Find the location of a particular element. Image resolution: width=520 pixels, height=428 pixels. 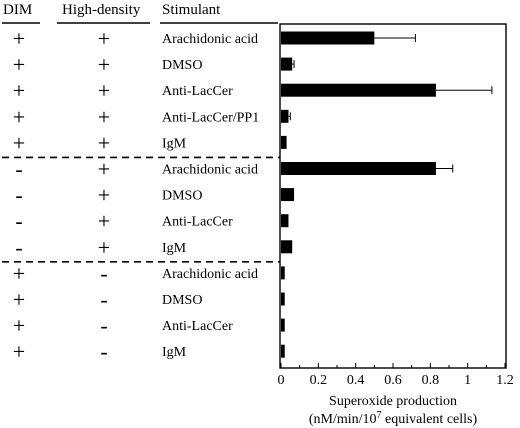

x-tick-label: 0 is located at coordinates (281, 380).